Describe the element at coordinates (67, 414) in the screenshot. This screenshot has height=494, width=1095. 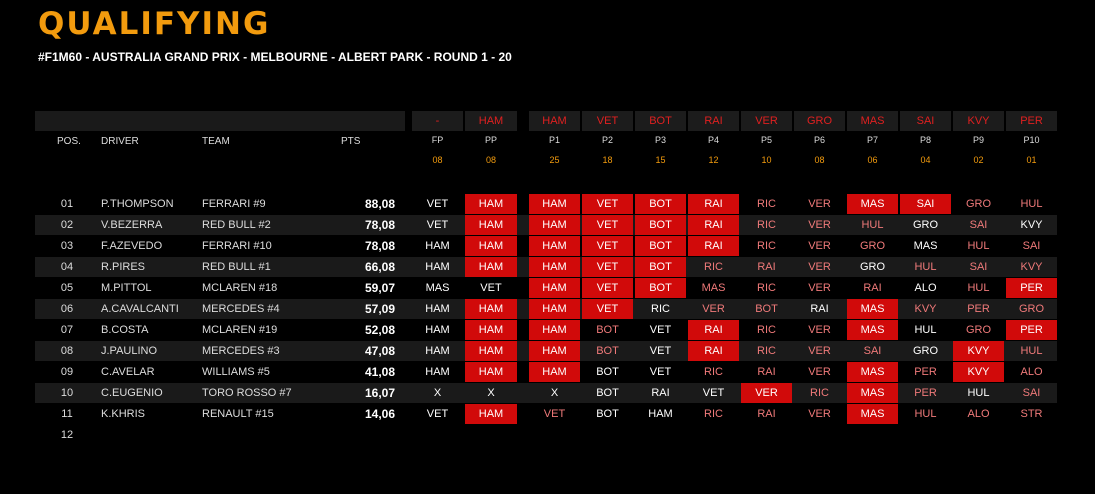
I see `row-position: 11` at that location.